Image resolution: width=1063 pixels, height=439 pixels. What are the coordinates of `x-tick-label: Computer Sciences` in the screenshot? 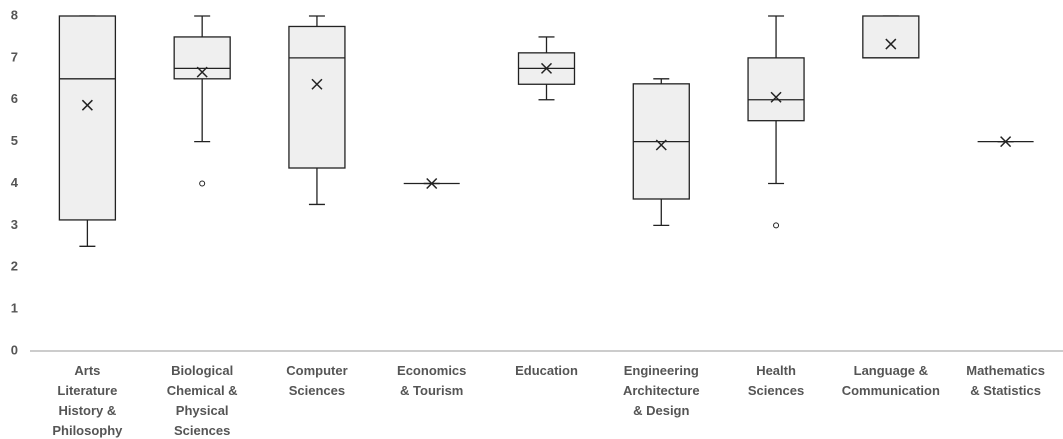 It's located at (316, 380).